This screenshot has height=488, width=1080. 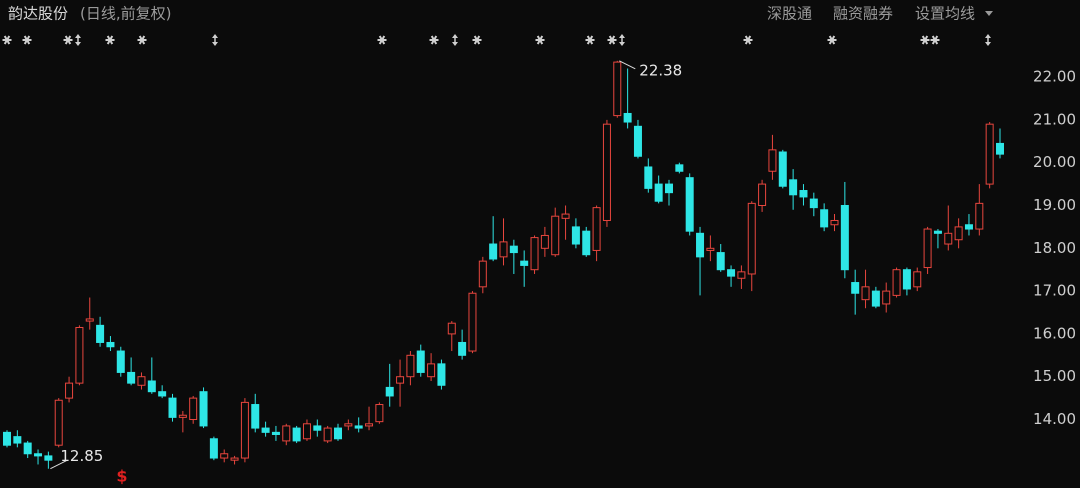 What do you see at coordinates (989, 13) in the screenshot?
I see `dropdown-arrow` at bounding box center [989, 13].